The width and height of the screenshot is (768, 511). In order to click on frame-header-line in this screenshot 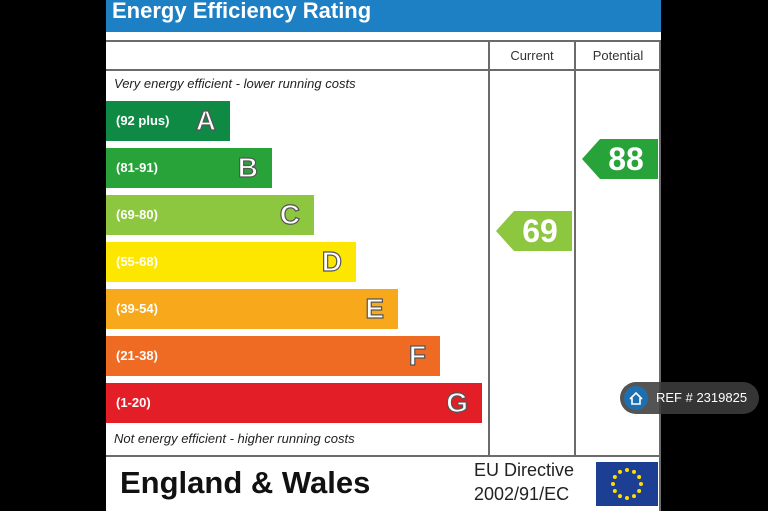, I will do `click(383, 70)`.